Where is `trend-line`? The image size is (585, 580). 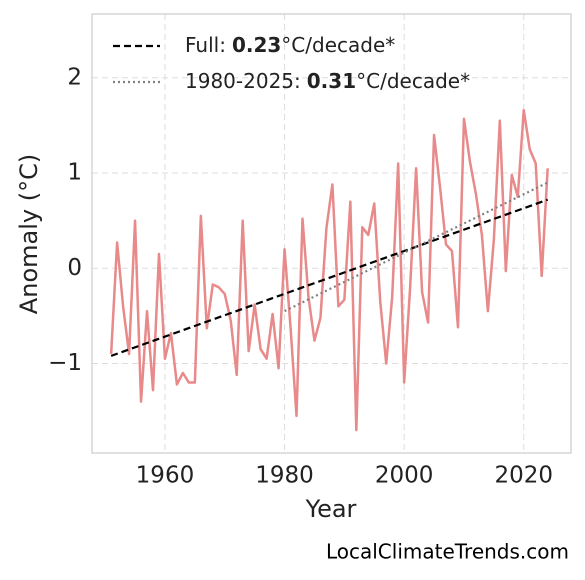 trend-line is located at coordinates (416, 247).